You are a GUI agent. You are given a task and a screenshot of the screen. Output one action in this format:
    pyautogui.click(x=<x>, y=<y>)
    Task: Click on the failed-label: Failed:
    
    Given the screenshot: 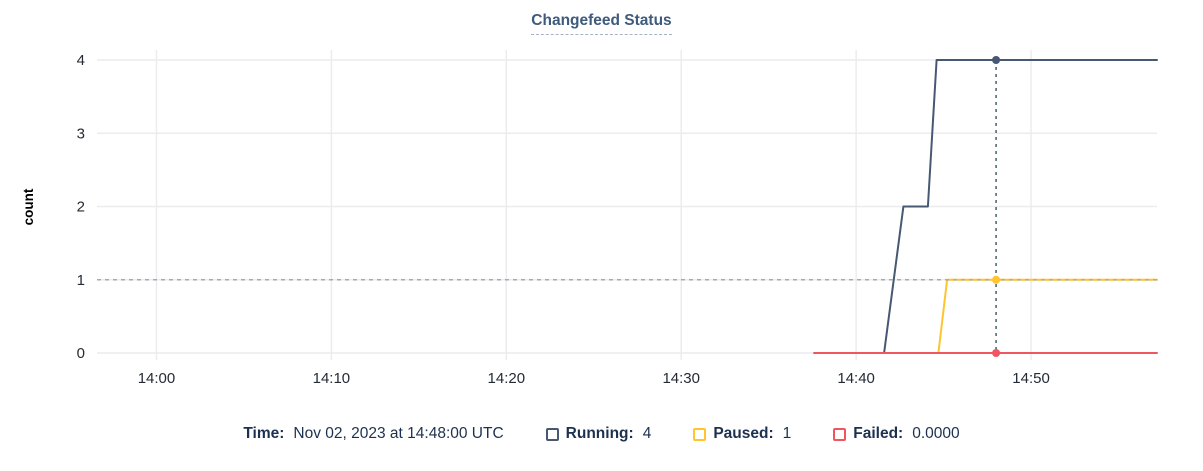 What is the action you would take?
    pyautogui.click(x=878, y=433)
    